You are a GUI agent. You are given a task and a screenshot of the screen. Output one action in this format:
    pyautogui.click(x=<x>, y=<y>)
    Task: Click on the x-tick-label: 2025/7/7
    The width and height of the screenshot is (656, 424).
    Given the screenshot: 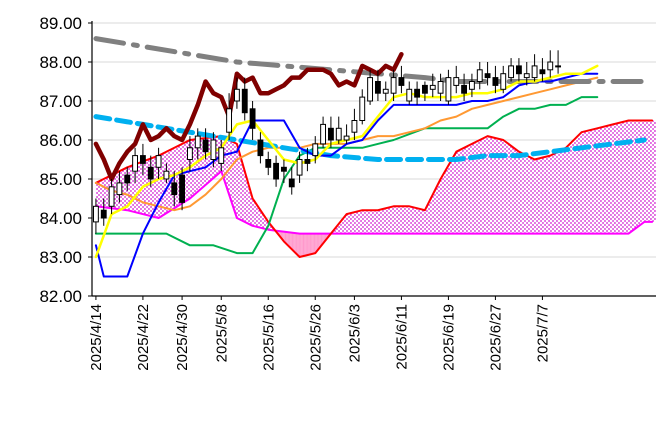 What is the action you would take?
    pyautogui.click(x=542, y=333)
    